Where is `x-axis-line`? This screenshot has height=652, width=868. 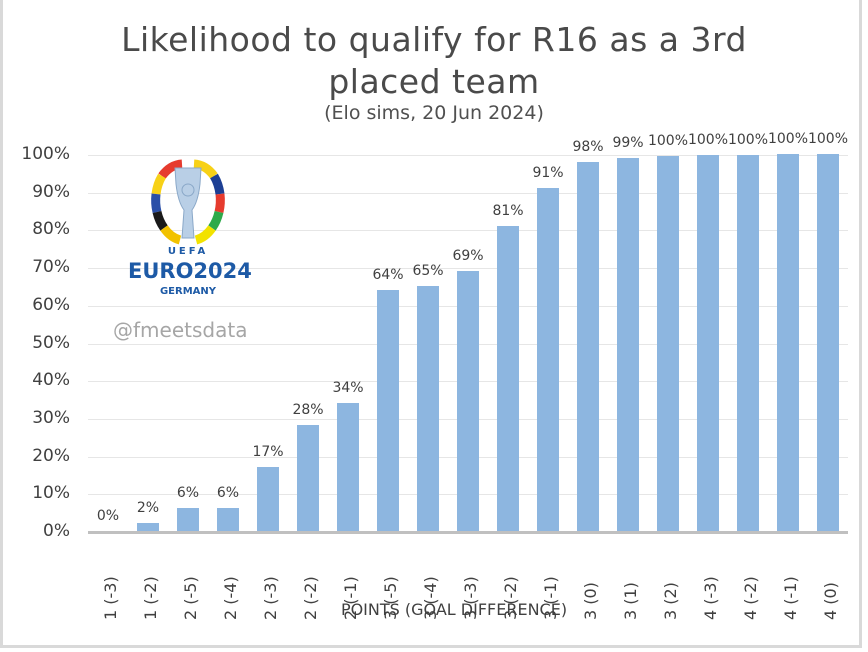
x-axis-line is located at coordinates (468, 532).